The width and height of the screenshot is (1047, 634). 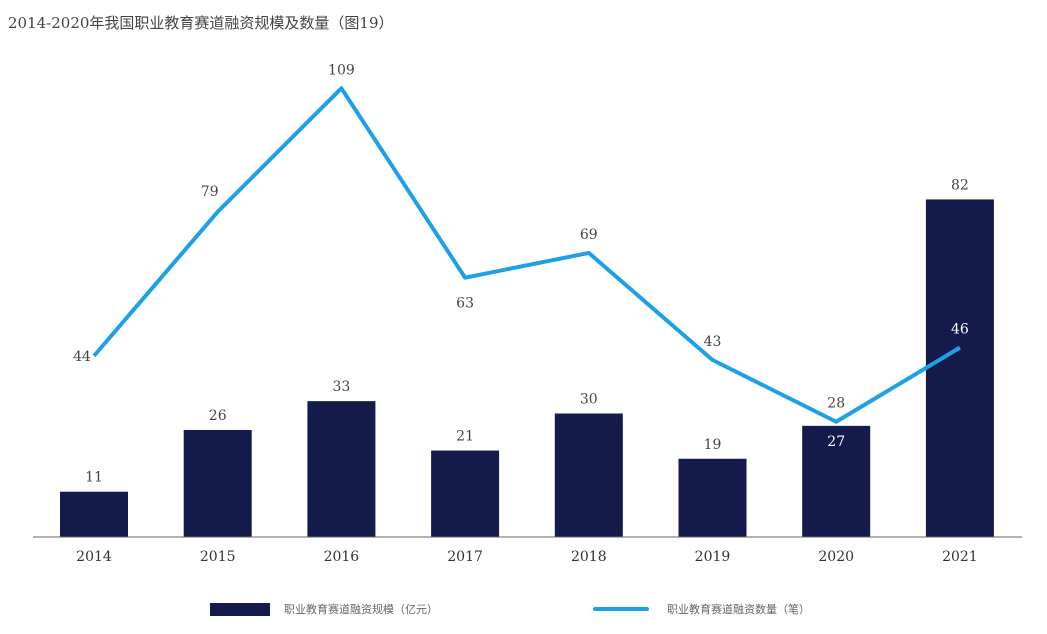 What do you see at coordinates (621, 609) in the screenshot?
I see `legend-swatch-line` at bounding box center [621, 609].